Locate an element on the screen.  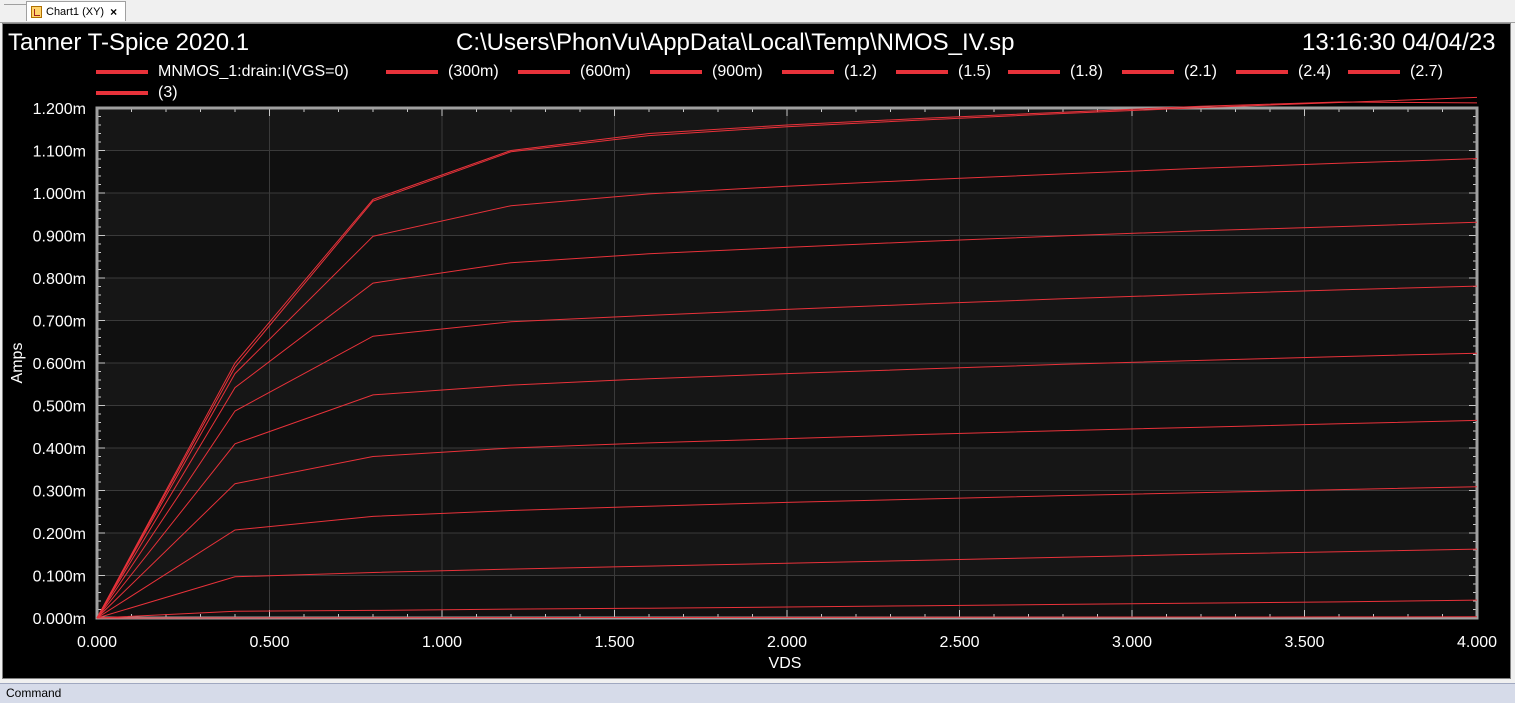
legend-label: (2.7) is located at coordinates (1426, 71).